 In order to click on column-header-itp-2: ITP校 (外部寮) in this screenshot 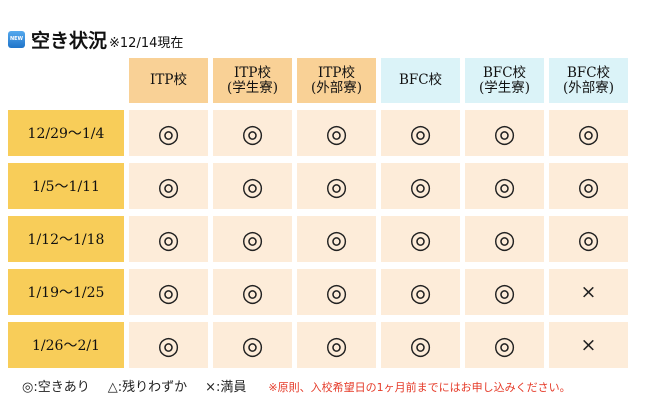, I will do `click(336, 80)`.